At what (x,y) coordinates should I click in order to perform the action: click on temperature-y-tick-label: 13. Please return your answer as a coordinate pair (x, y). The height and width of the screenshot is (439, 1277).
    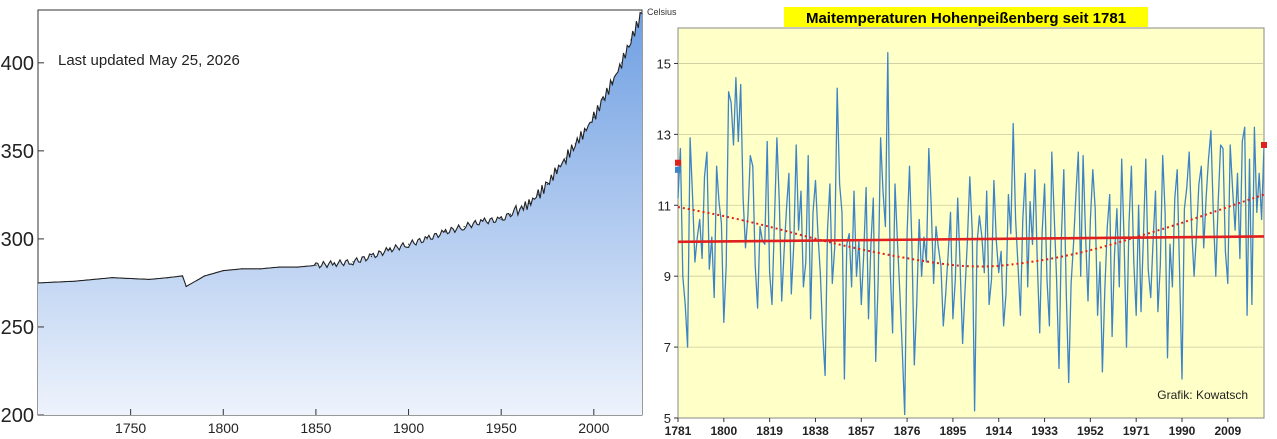
    Looking at the image, I should click on (664, 134).